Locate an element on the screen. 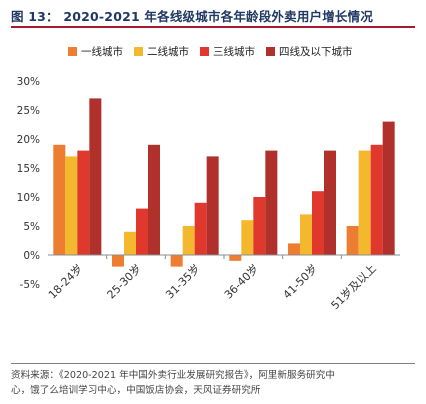 The width and height of the screenshot is (426, 404). x-tick-label: 51岁及以上 is located at coordinates (353, 286).